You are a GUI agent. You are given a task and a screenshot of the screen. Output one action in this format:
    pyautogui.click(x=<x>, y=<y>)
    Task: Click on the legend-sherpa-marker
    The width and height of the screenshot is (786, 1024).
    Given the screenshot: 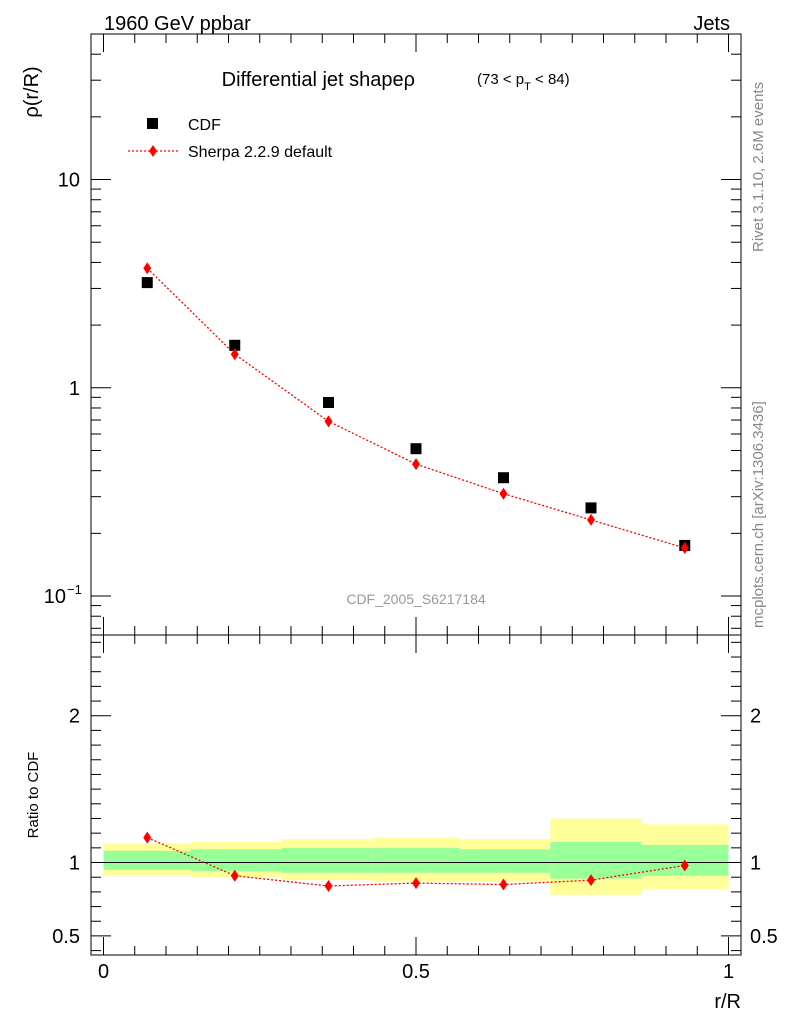 What is the action you would take?
    pyautogui.click(x=153, y=151)
    